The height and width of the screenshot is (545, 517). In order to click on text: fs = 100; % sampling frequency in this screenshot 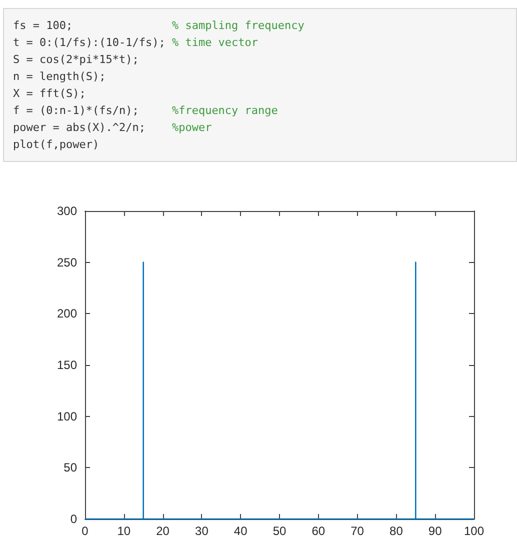, I will do `click(158, 25)`.